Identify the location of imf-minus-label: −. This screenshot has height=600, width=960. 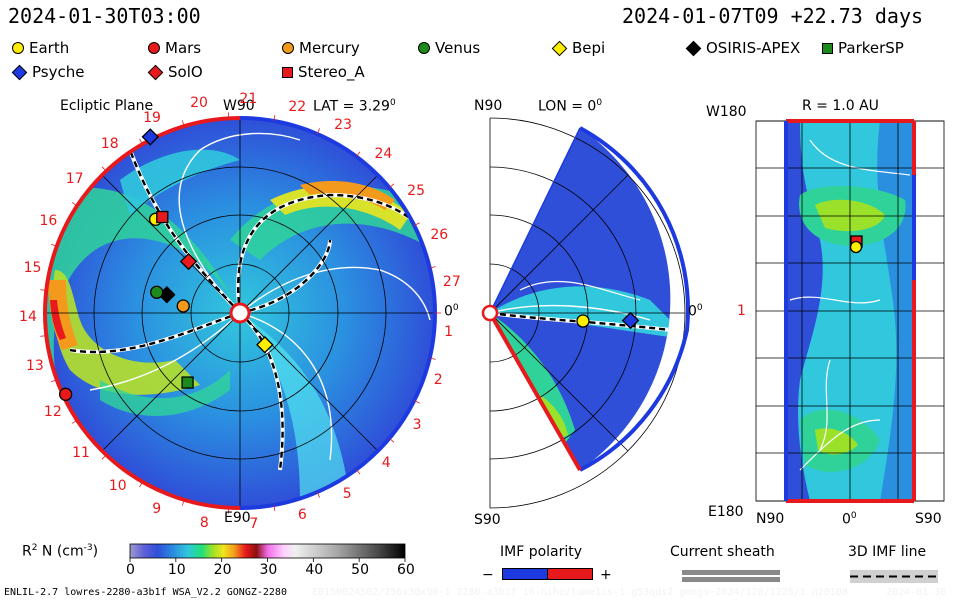
(488, 575).